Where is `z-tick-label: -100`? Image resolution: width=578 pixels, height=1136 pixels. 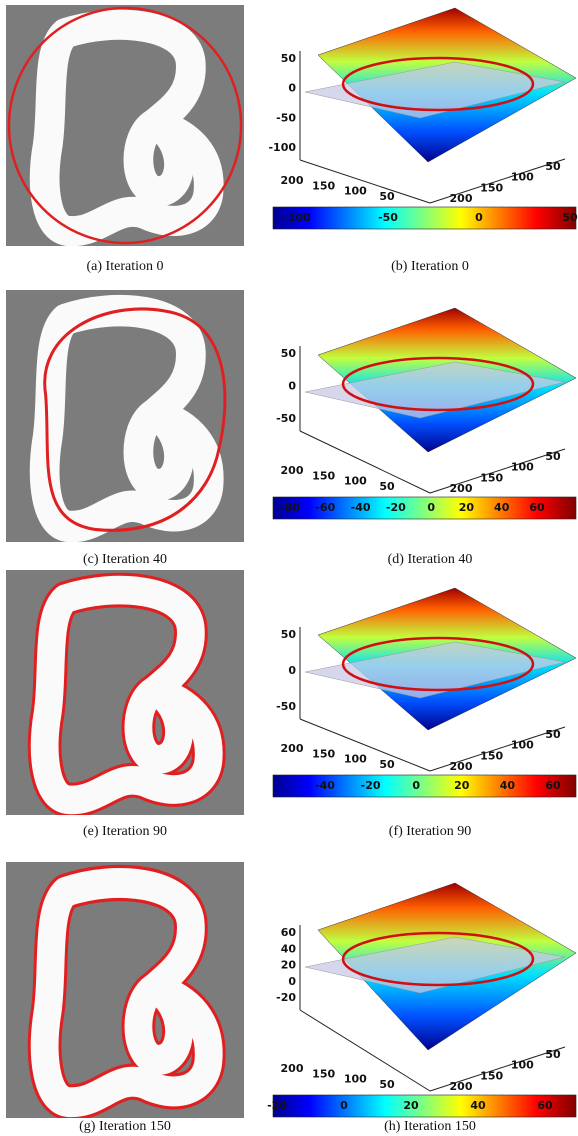 z-tick-label: -100 is located at coordinates (282, 147).